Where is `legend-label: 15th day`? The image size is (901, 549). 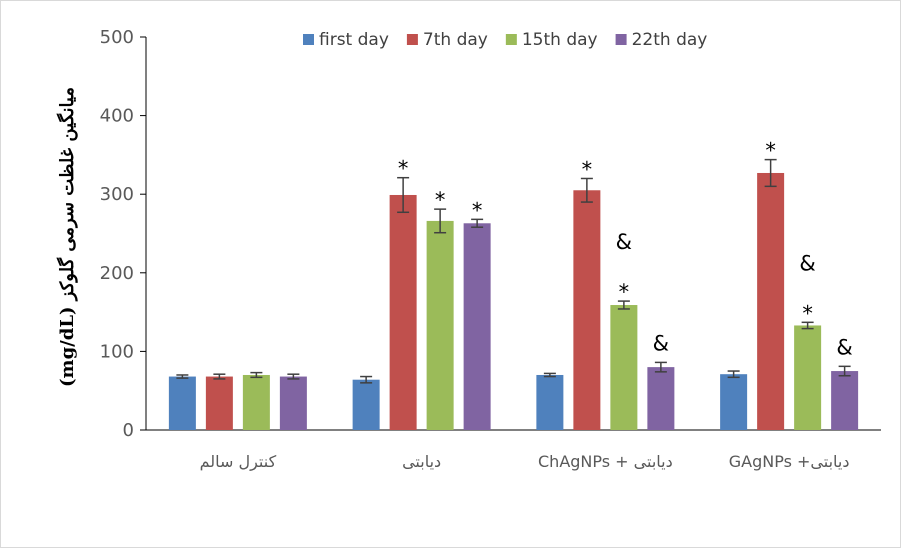 legend-label: 15th day is located at coordinates (560, 40).